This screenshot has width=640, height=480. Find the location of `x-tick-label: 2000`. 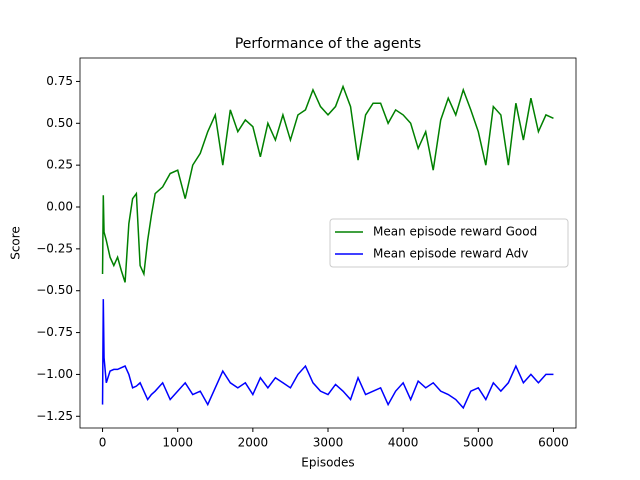

x-tick-label: 2000 is located at coordinates (253, 443).